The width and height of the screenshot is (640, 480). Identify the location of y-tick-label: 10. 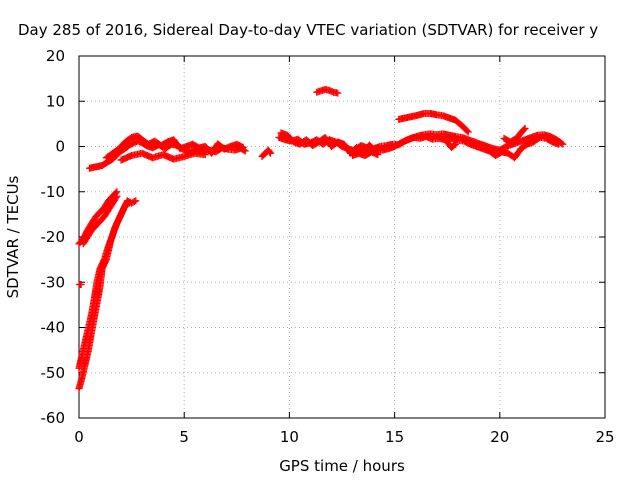
(55, 101).